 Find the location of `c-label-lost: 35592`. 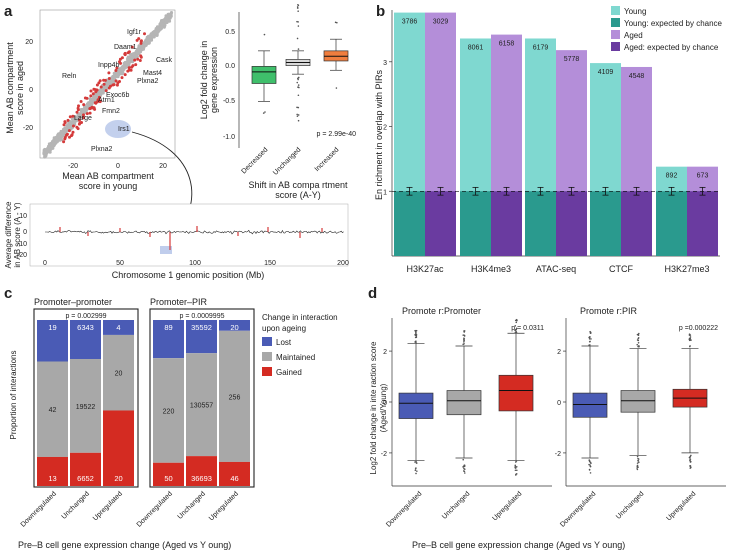

c-label-lost: 35592 is located at coordinates (201, 327).